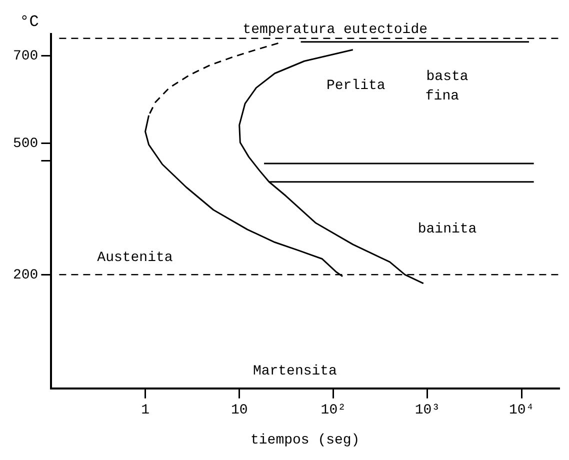 Image resolution: width=569 pixels, height=460 pixels. I want to click on x-tick-label: 1, so click(145, 410).